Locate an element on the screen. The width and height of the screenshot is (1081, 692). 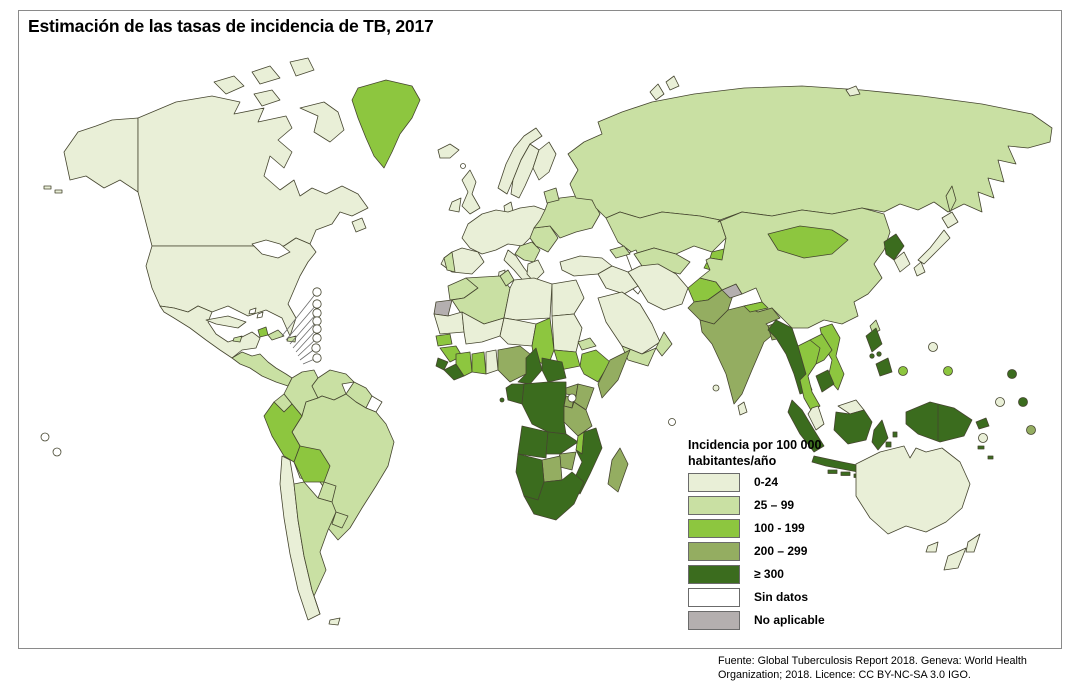
great-lakes is located at coordinates (271, 249).